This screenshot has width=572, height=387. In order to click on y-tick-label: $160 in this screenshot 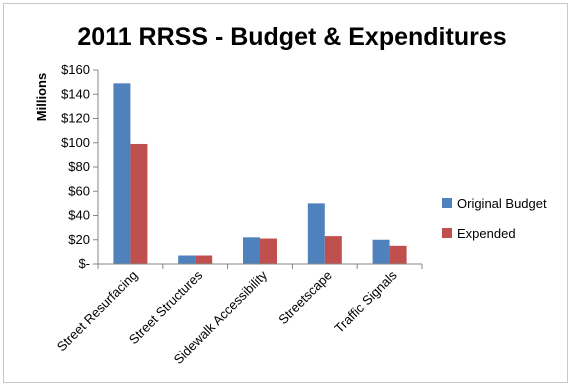, I will do `click(75, 69)`.